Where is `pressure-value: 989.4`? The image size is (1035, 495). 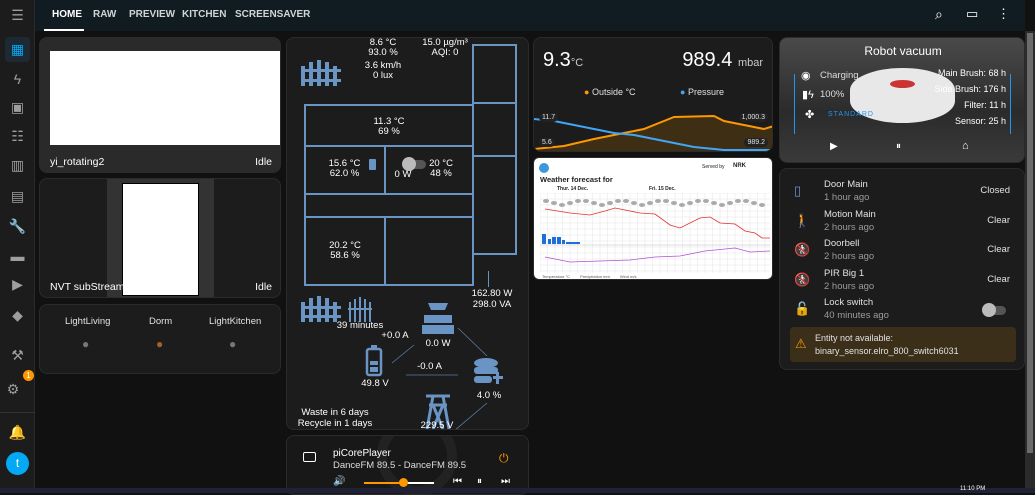 pressure-value: 989.4 is located at coordinates (707, 60).